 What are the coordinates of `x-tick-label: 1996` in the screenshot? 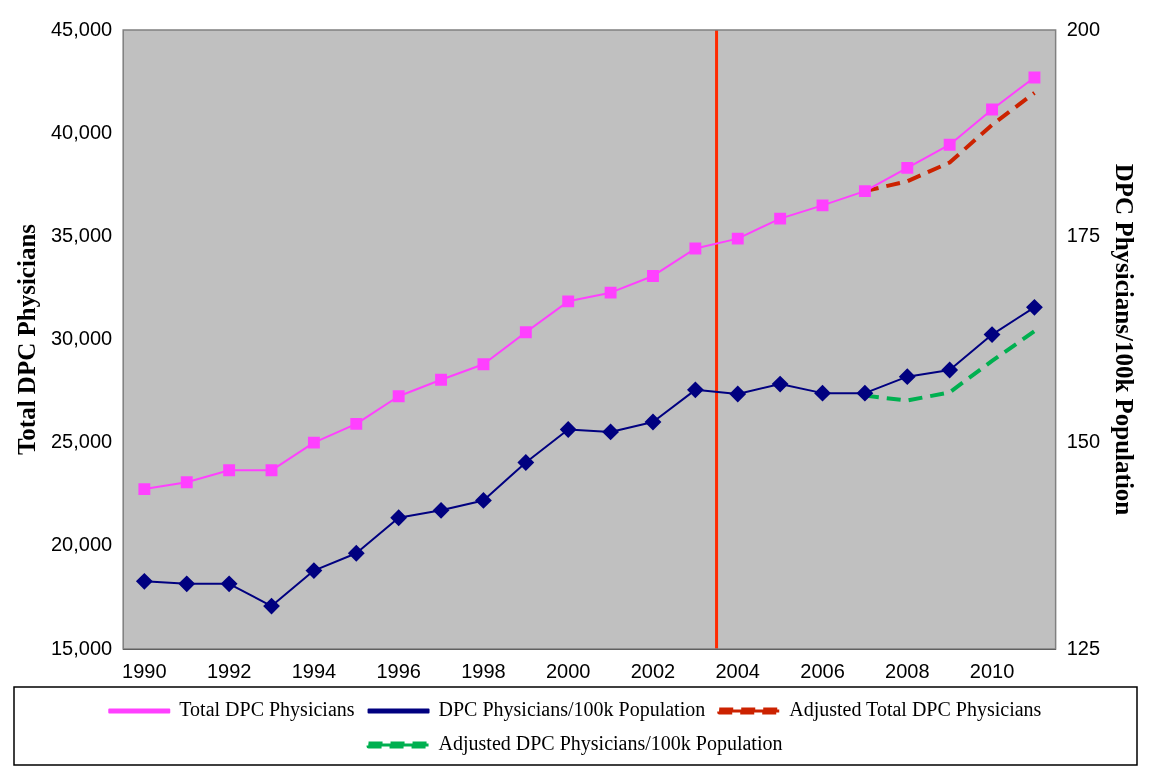 It's located at (398, 670).